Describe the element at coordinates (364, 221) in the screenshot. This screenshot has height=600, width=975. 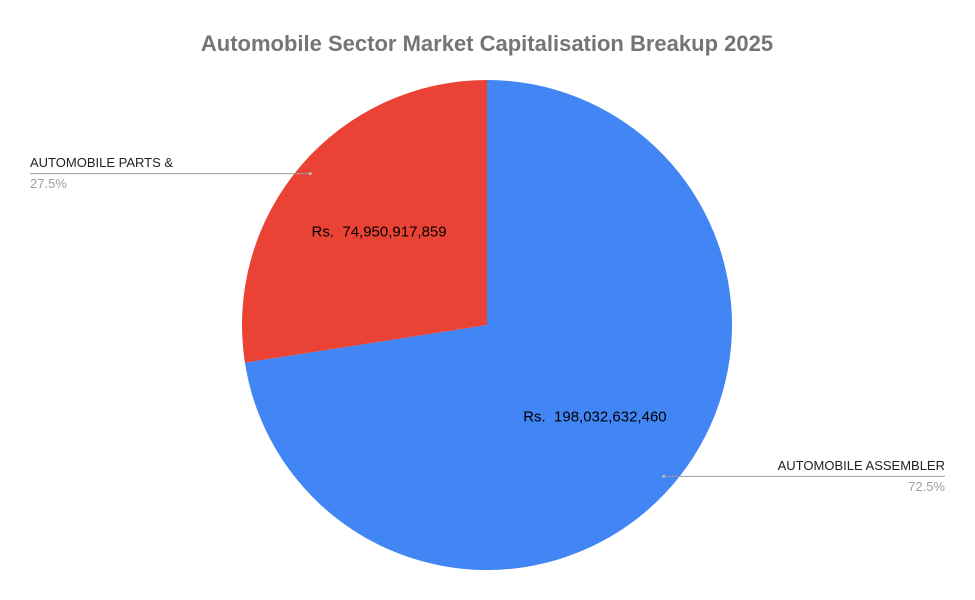
I see `pie-slice` at that location.